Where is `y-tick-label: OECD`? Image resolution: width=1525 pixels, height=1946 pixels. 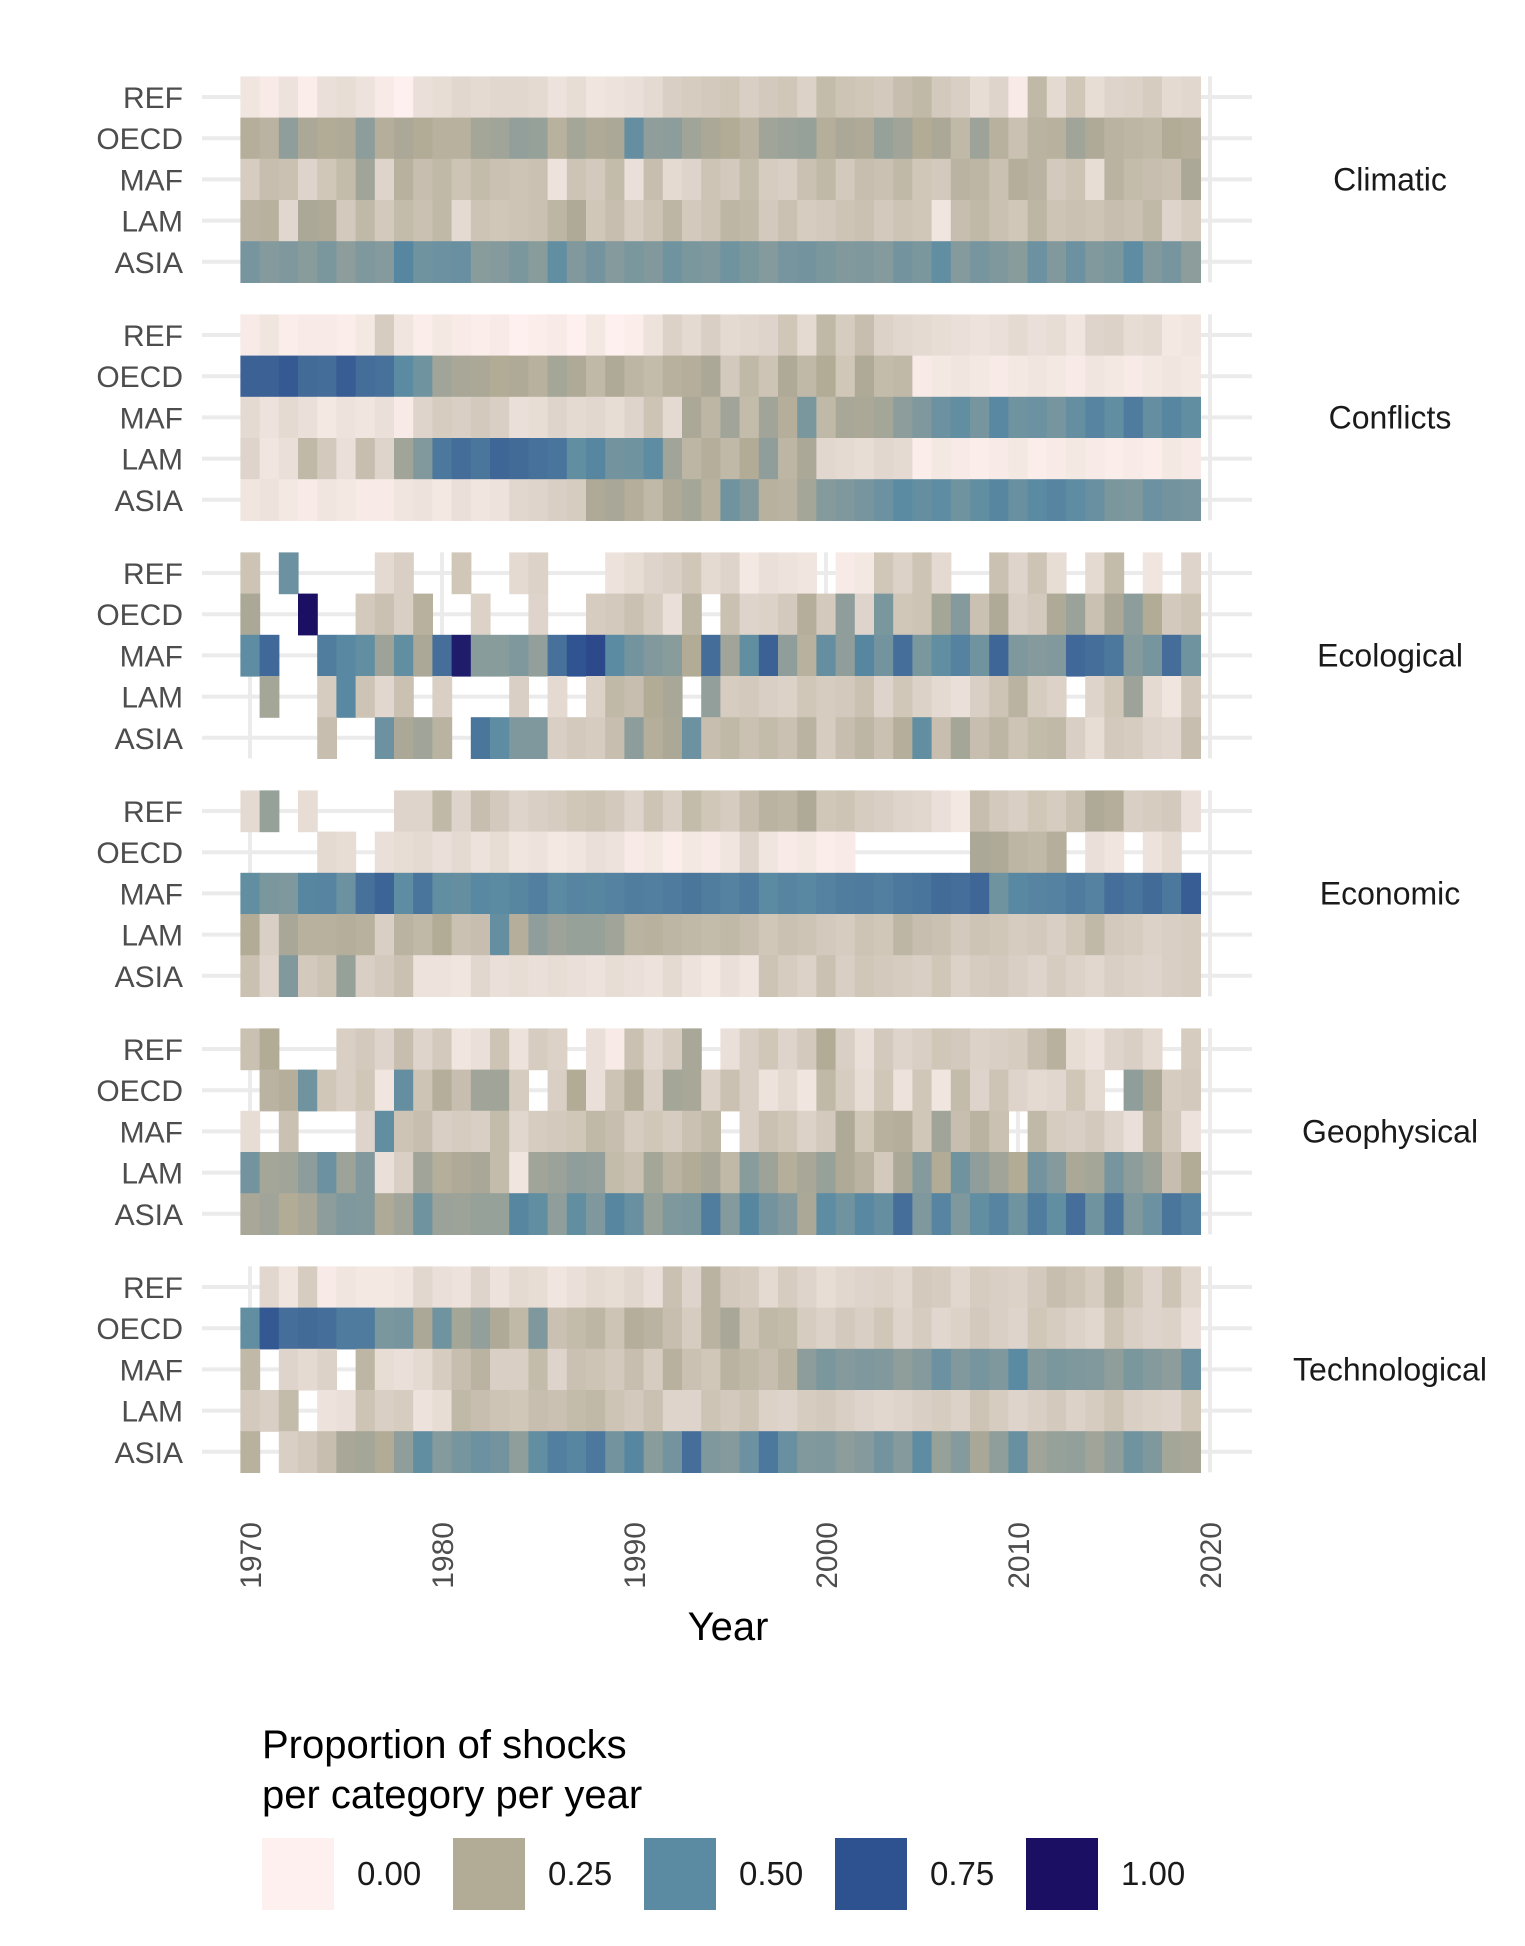
y-tick-label: OECD is located at coordinates (139, 139).